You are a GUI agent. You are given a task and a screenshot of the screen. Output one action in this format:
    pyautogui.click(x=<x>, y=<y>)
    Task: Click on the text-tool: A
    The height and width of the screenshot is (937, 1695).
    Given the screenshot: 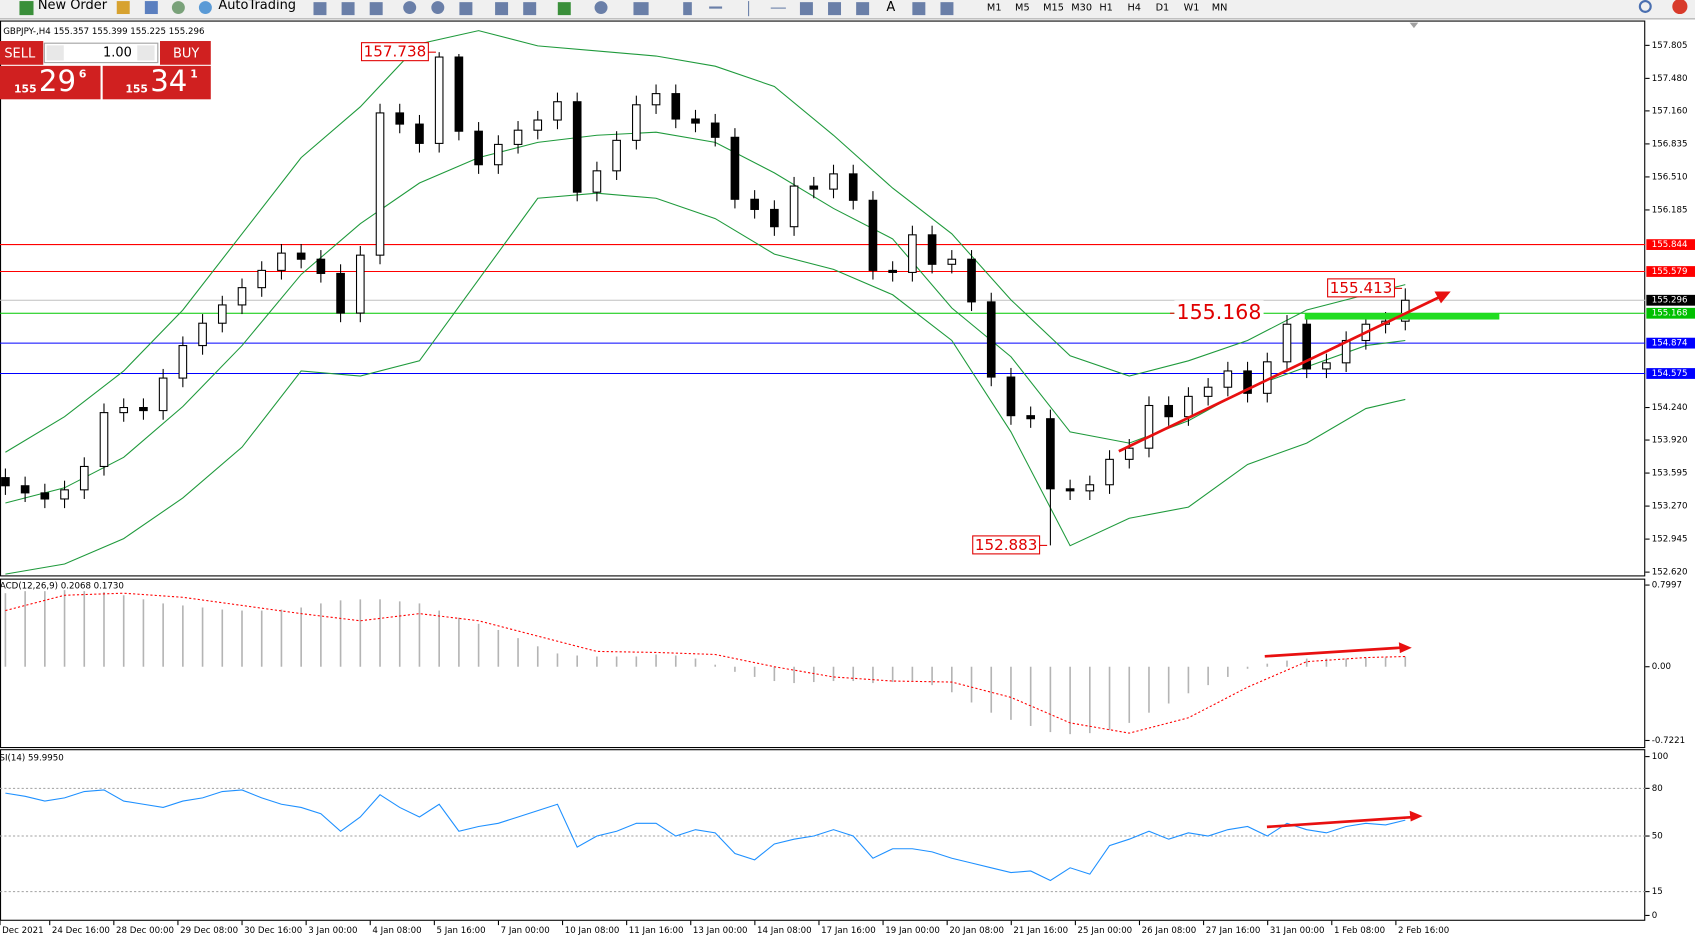 What is the action you would take?
    pyautogui.click(x=890, y=7)
    